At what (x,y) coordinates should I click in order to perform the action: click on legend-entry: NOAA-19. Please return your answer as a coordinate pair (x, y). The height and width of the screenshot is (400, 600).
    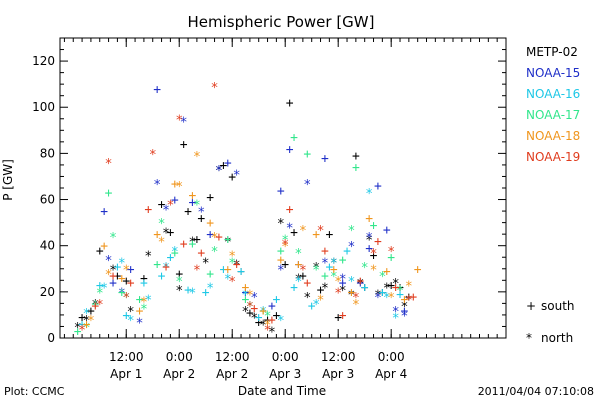
    Looking at the image, I should click on (553, 157).